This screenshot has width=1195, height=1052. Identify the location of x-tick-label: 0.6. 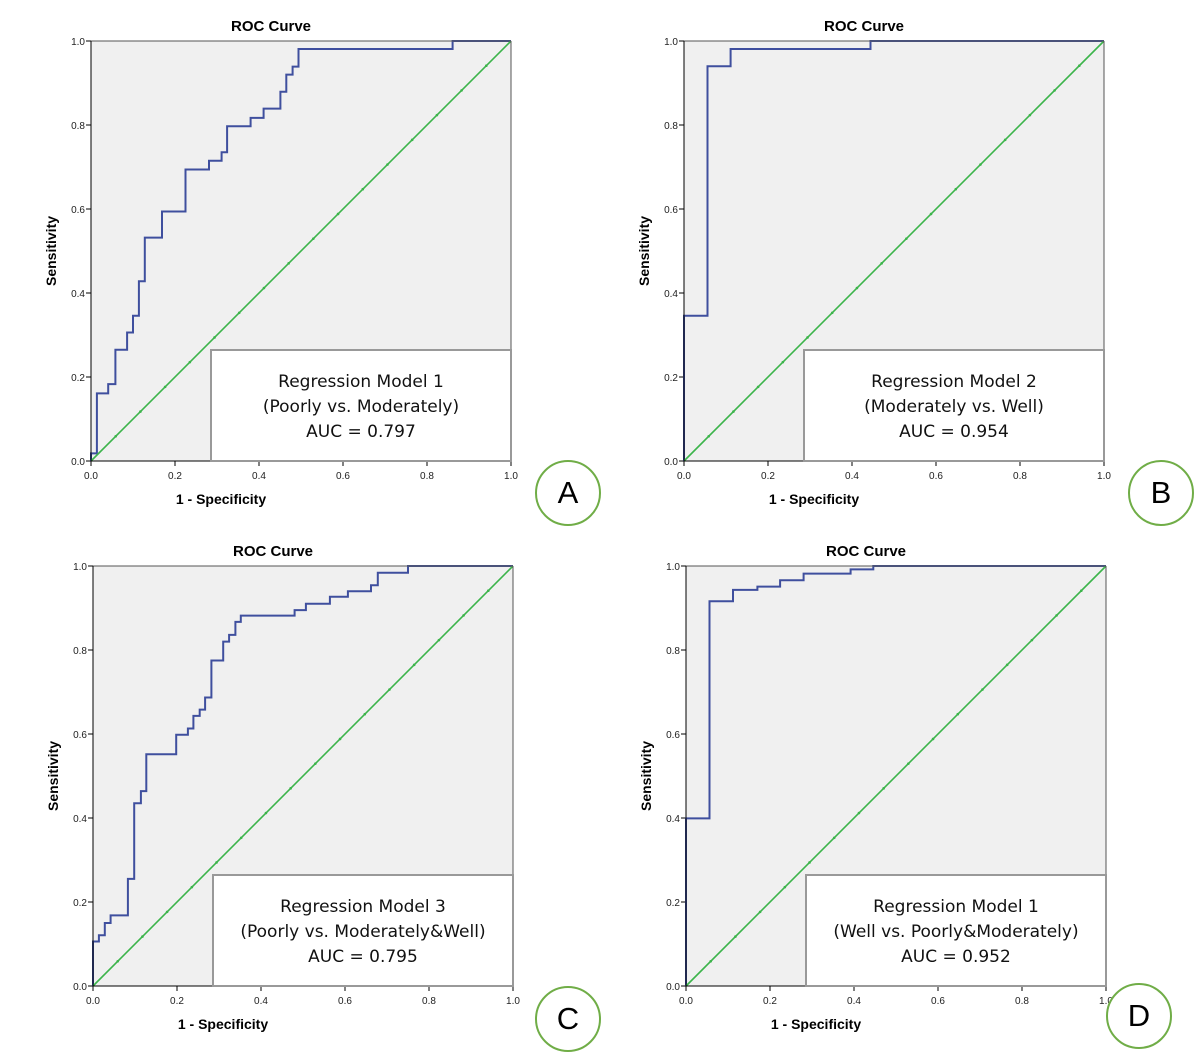
(345, 1001).